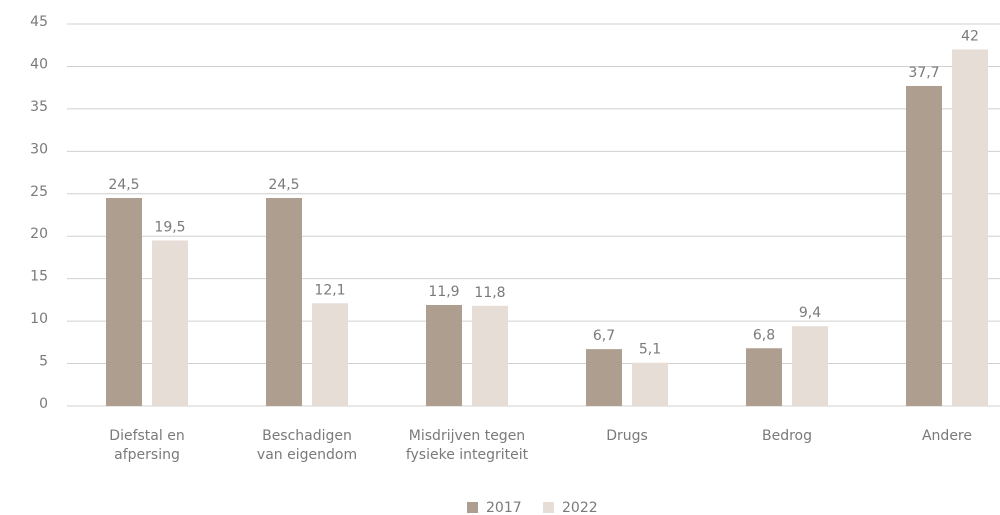 The width and height of the screenshot is (1000, 515). I want to click on y-tick-label: 35, so click(39, 107).